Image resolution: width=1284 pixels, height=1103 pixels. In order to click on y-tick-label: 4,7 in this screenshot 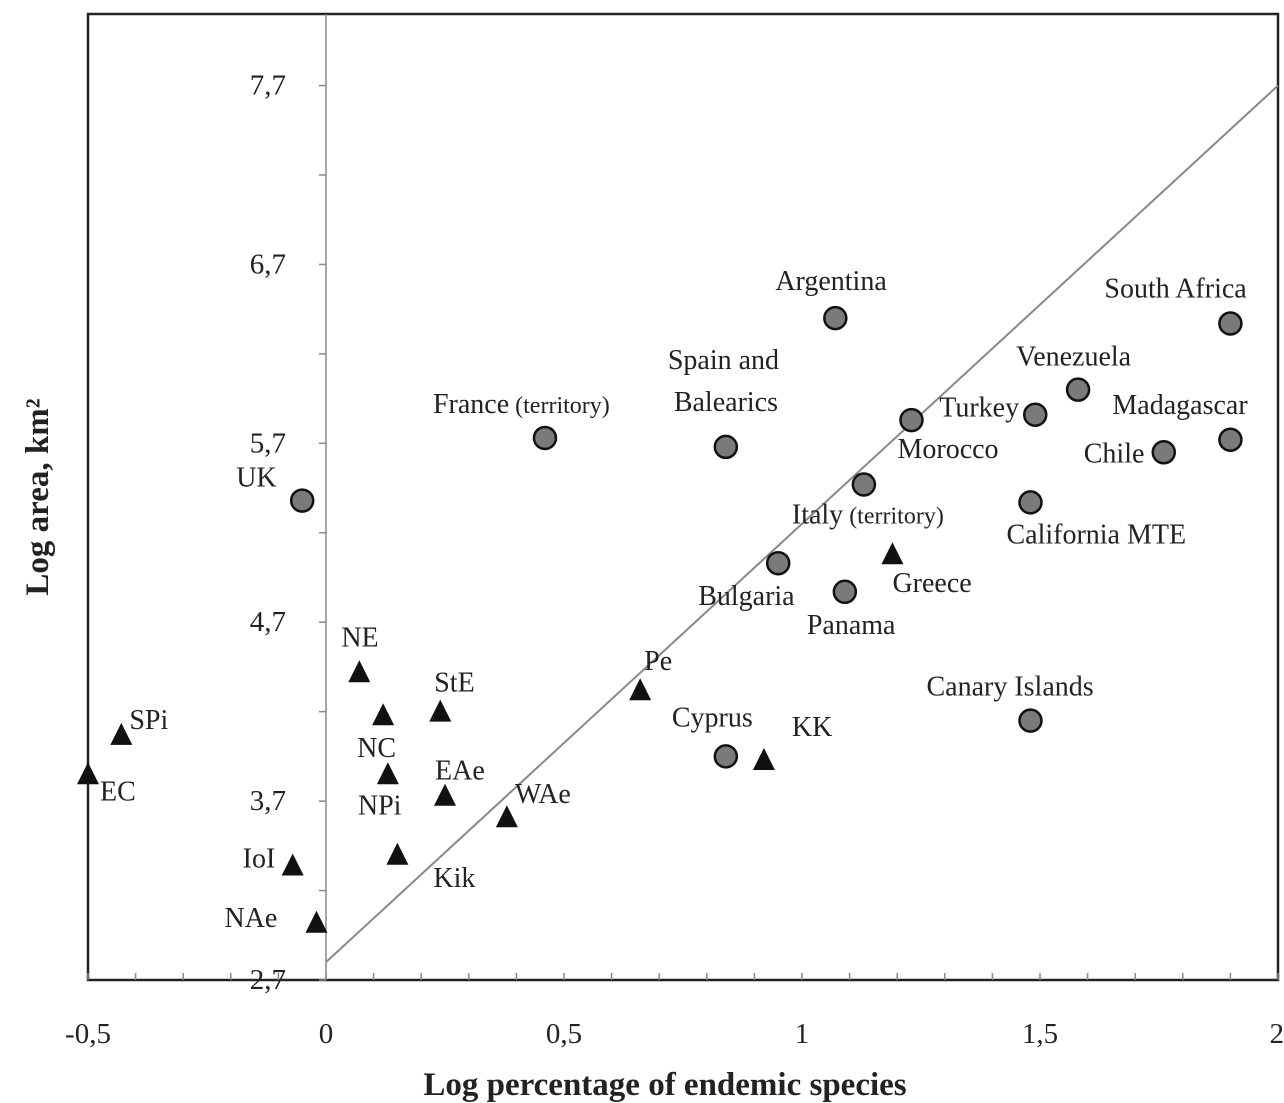, I will do `click(268, 622)`.